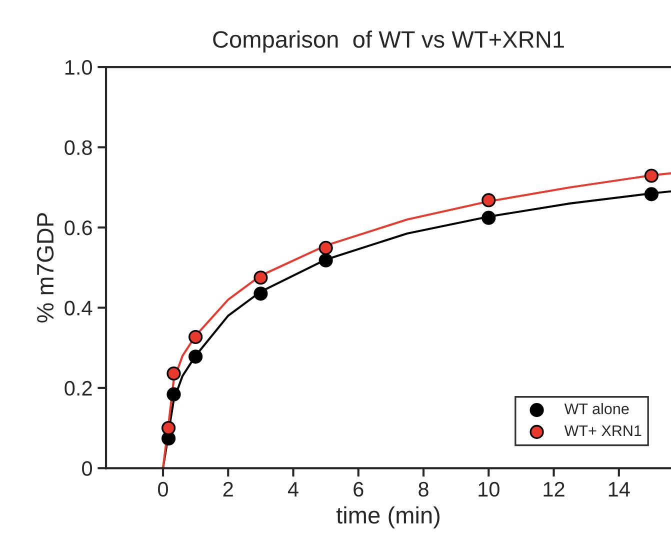 The image size is (671, 545). What do you see at coordinates (78, 308) in the screenshot?
I see `y-tick-label: 0.4` at bounding box center [78, 308].